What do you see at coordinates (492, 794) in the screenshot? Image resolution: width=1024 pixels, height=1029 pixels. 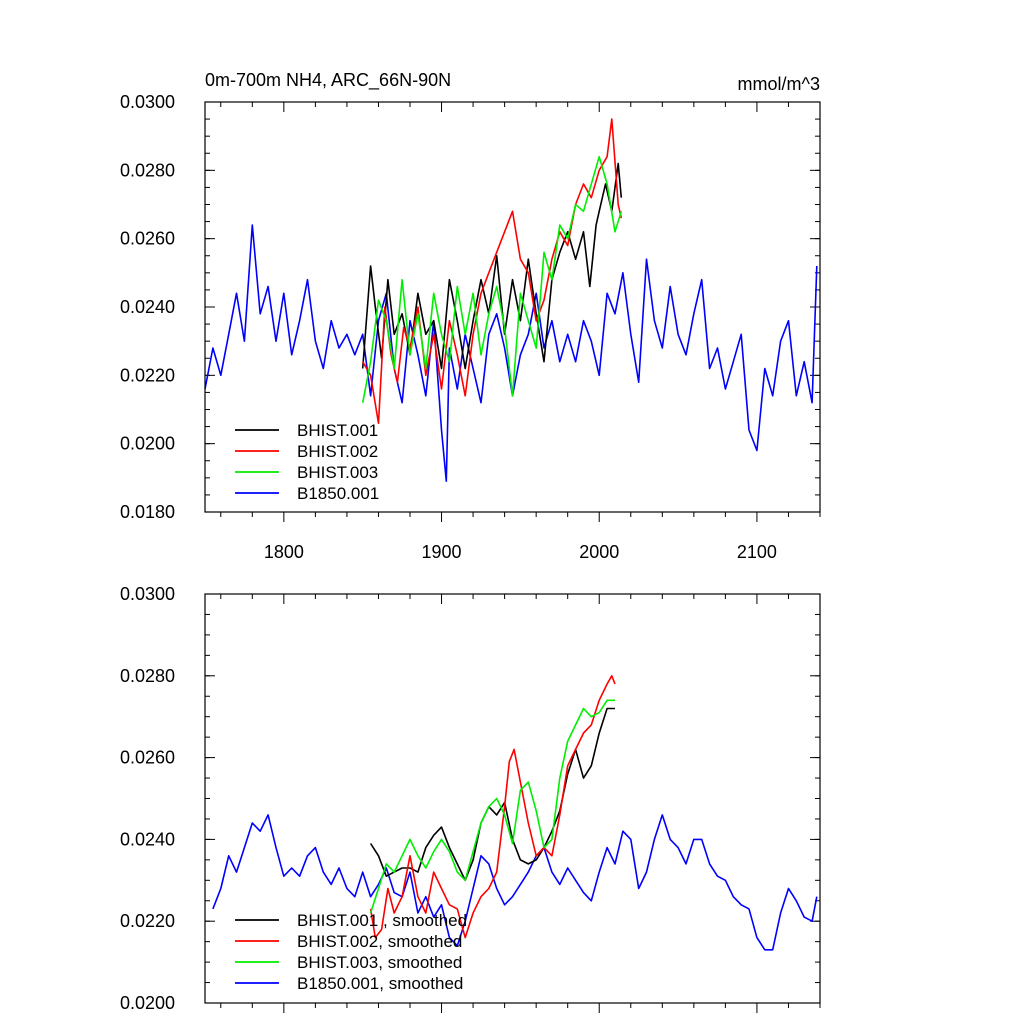 I see `series-line-bhist-001-smoothed` at bounding box center [492, 794].